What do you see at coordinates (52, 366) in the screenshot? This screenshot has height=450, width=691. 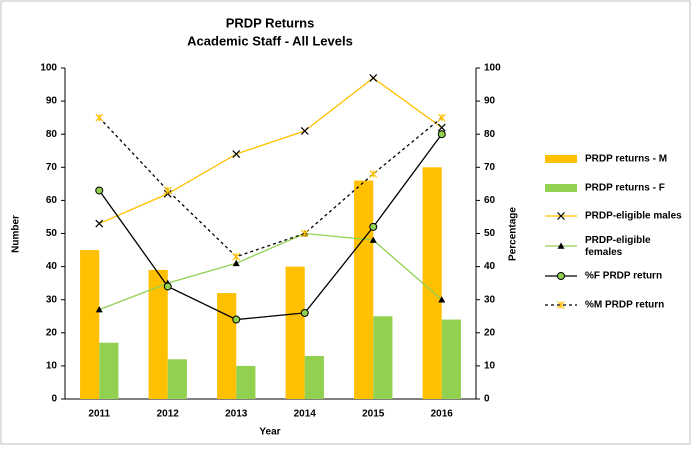 I see `y-tick-label: 10` at bounding box center [52, 366].